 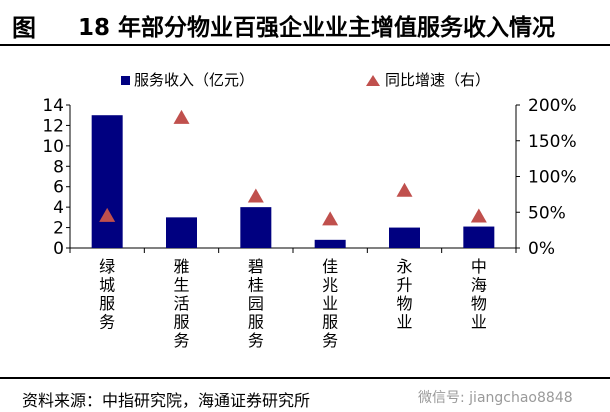 I want to click on category-label-2: 雅生活服务, so click(x=181, y=303).